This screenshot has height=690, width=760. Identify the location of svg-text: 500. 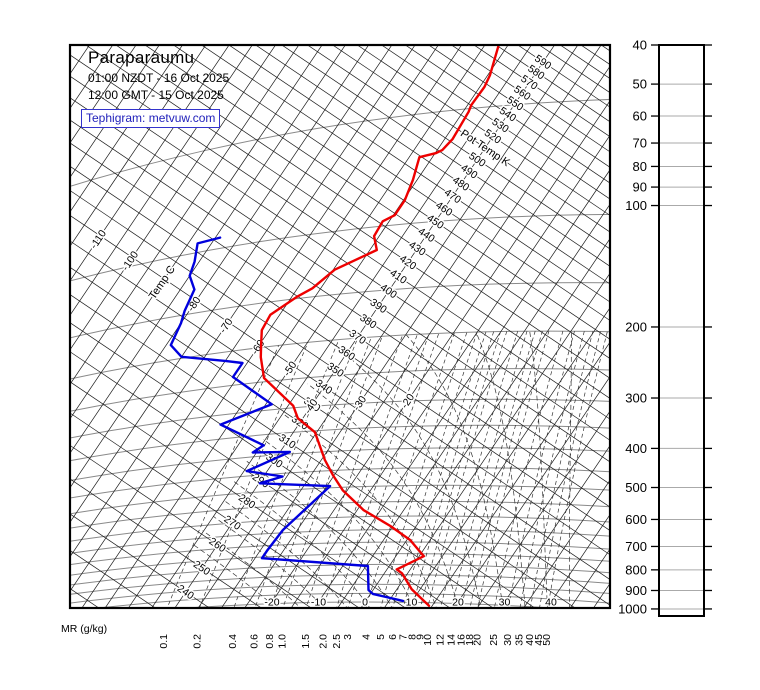
(636, 487).